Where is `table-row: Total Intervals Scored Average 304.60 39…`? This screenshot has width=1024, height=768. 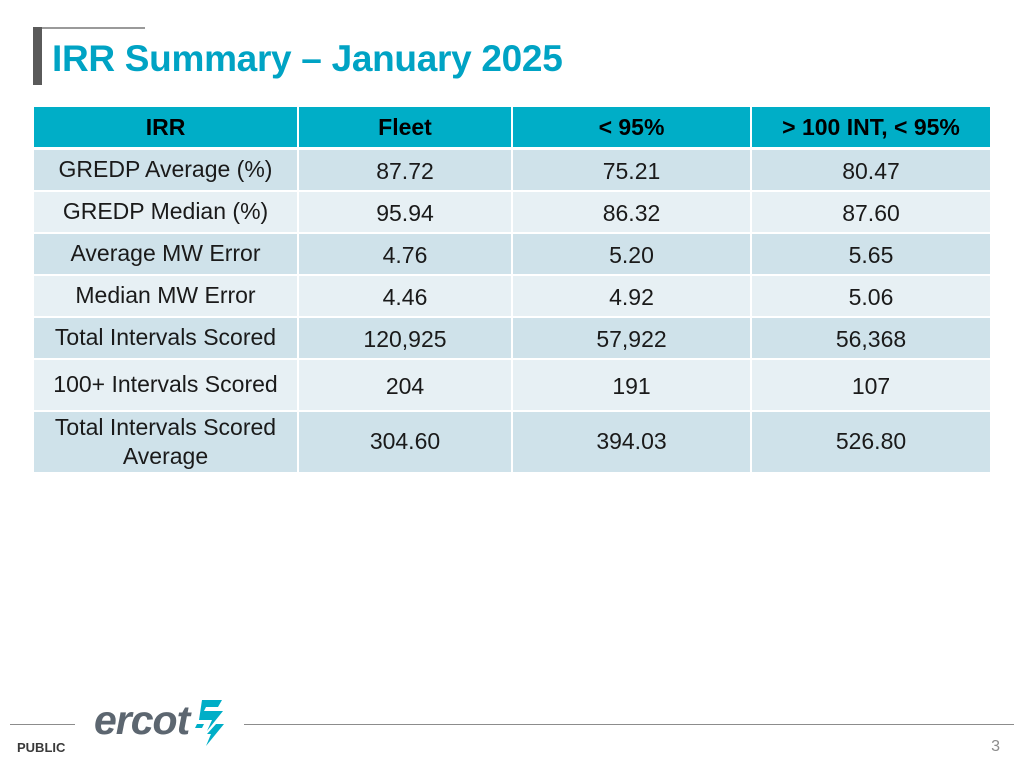
table-row: Total Intervals Scored Average 304.60 39… is located at coordinates (512, 442).